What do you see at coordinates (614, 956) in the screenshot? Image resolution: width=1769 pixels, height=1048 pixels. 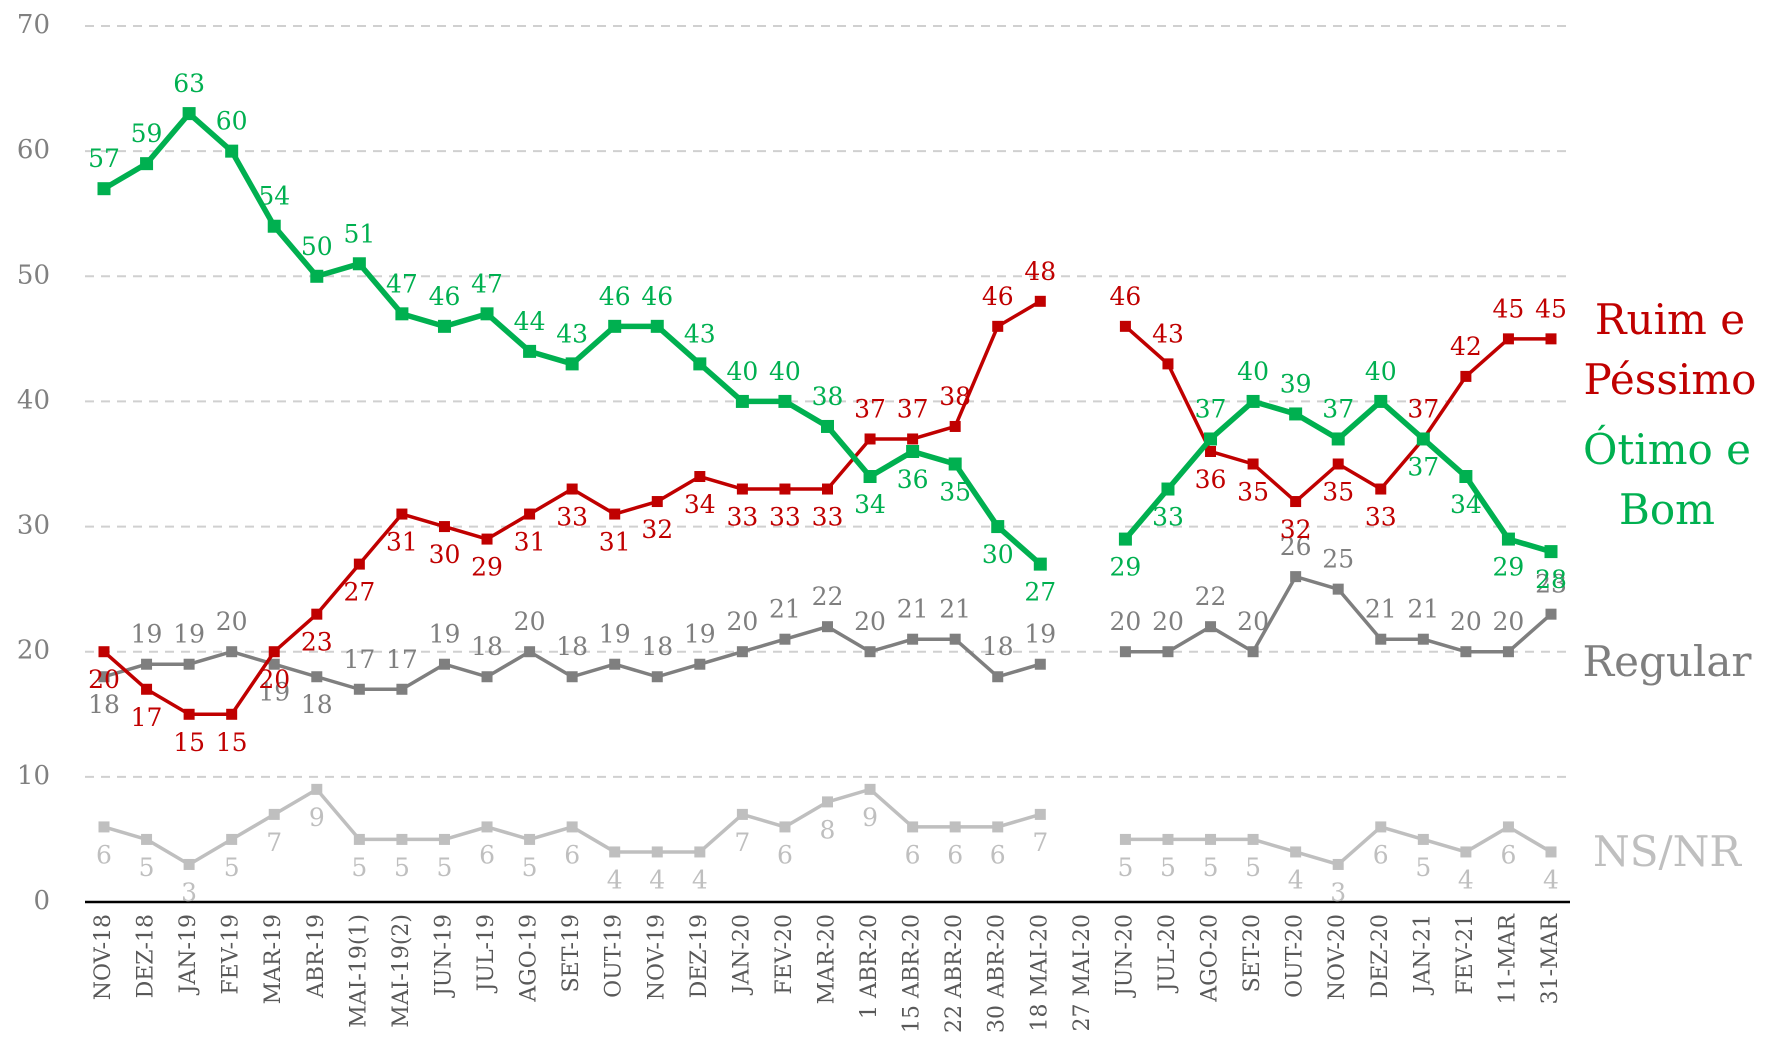 I see `x-tick-label: OUT-19` at bounding box center [614, 956].